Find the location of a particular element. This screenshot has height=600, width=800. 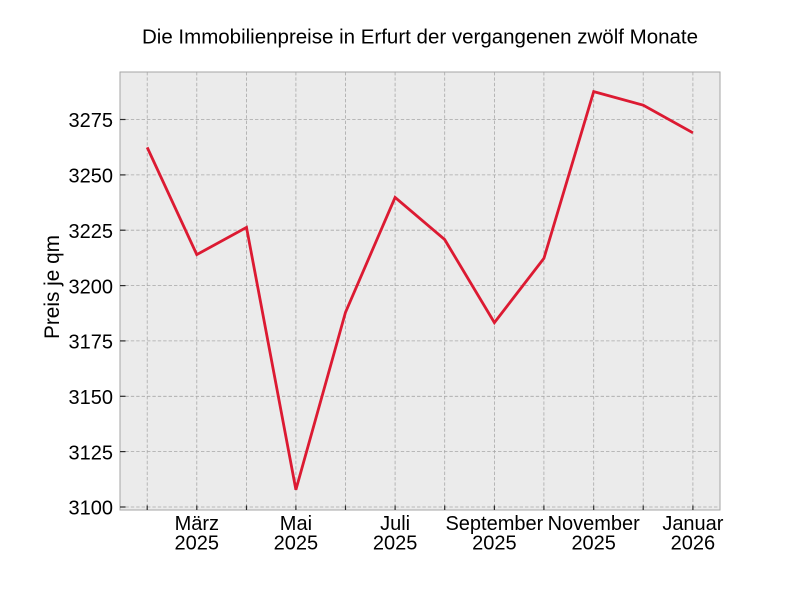

svg-text: 3175 is located at coordinates (91, 343).